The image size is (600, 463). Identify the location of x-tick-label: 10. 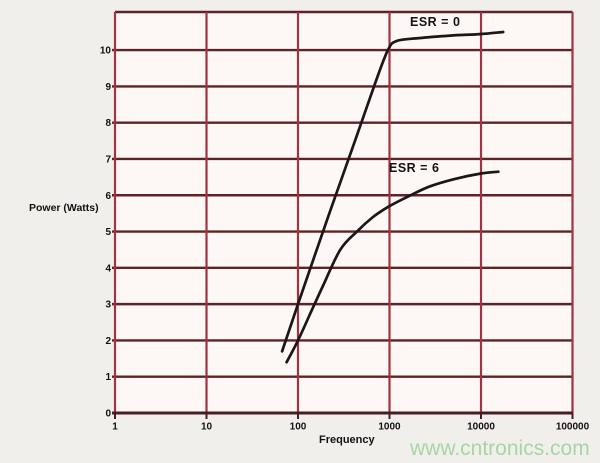
(207, 427).